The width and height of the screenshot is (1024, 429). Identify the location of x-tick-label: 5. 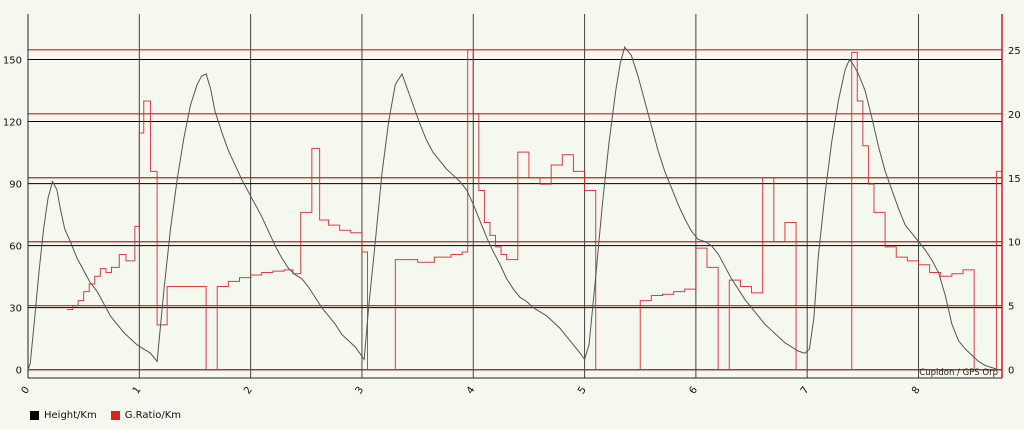
(582, 391).